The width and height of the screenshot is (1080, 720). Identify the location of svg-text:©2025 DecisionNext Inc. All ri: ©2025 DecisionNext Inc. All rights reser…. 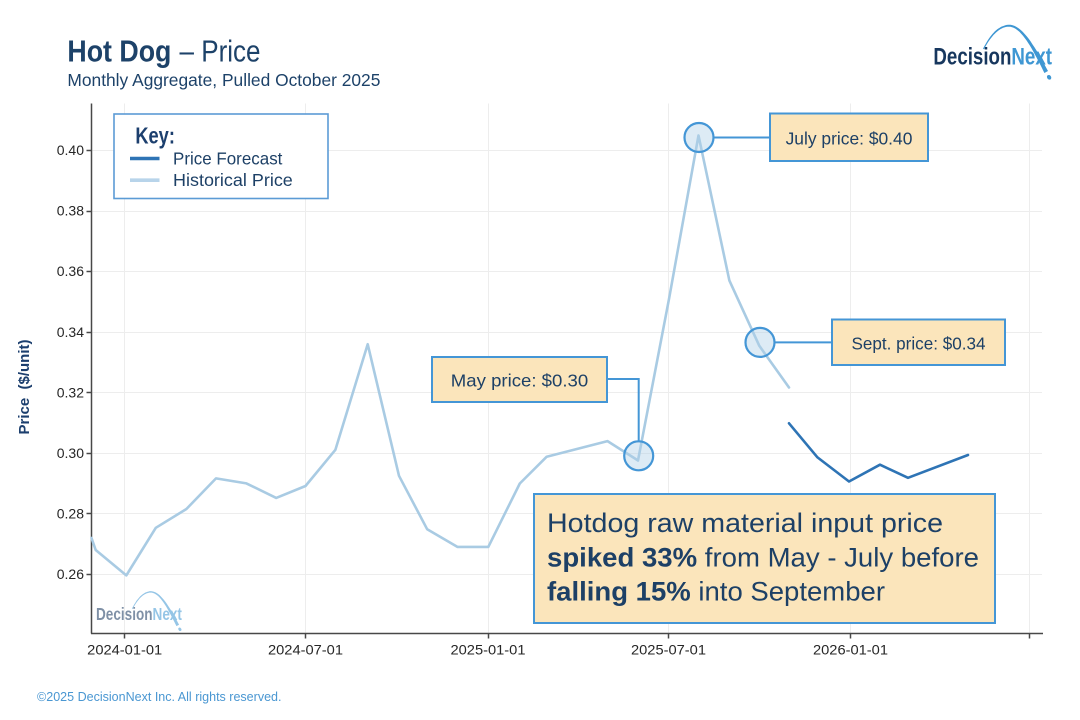
(159, 696).